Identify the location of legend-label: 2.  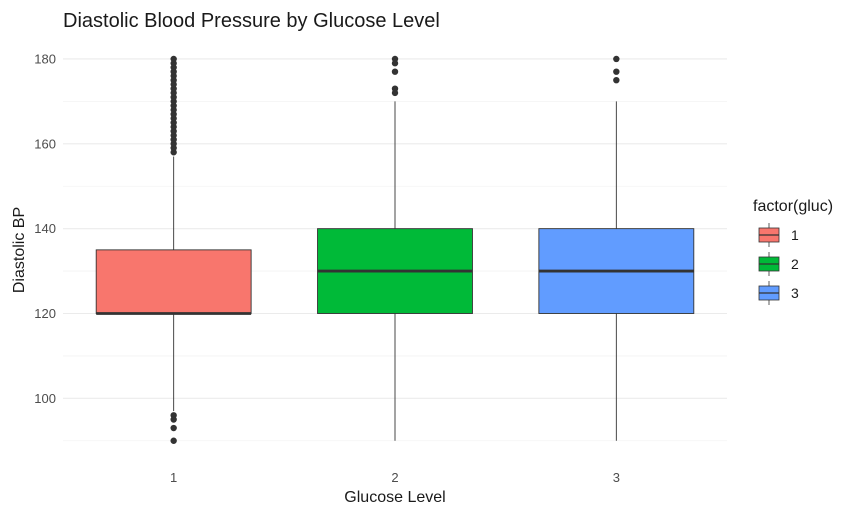
(795, 264).